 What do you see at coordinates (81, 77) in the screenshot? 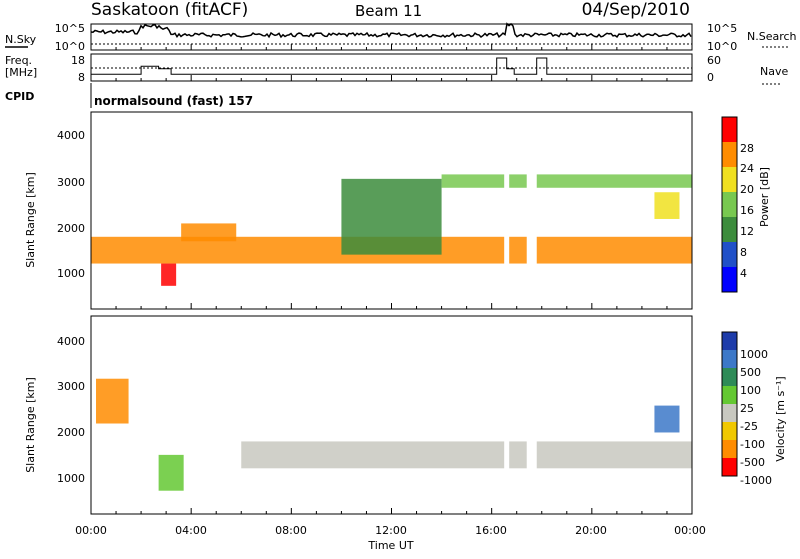
I see `freq-tick-bottom: 8` at bounding box center [81, 77].